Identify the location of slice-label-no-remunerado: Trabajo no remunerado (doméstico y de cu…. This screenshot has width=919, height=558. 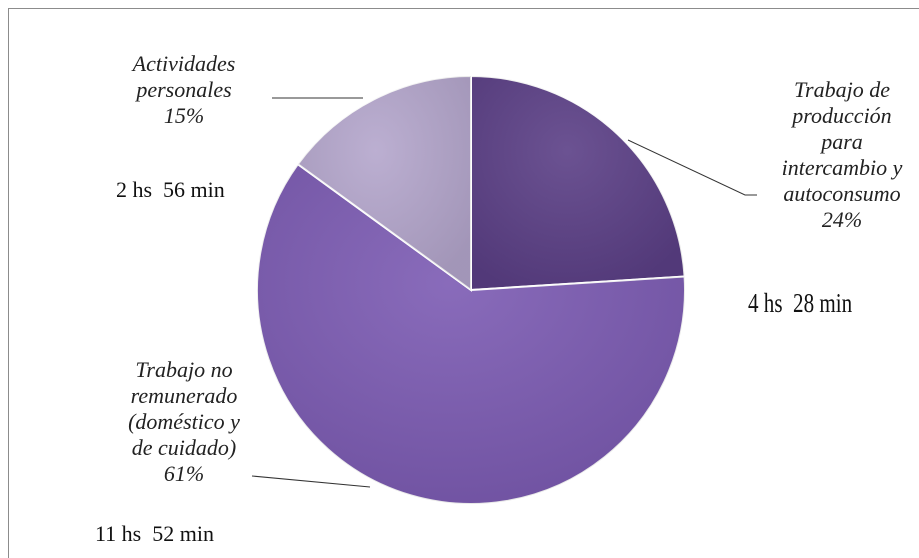
(184, 421).